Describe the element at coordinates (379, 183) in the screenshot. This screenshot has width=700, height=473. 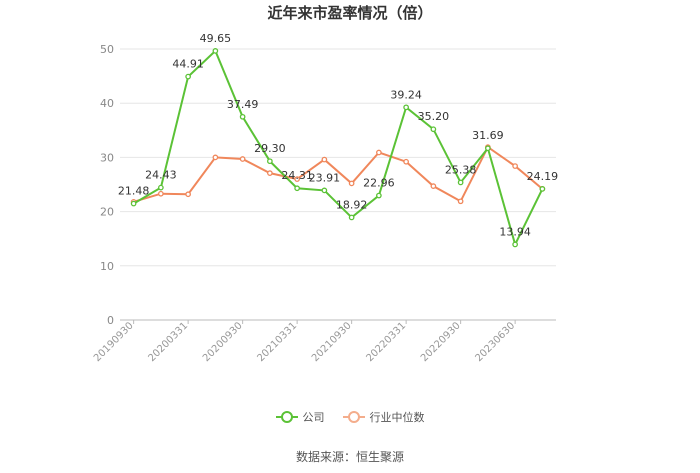
I see `company-data-label: 22.96` at that location.